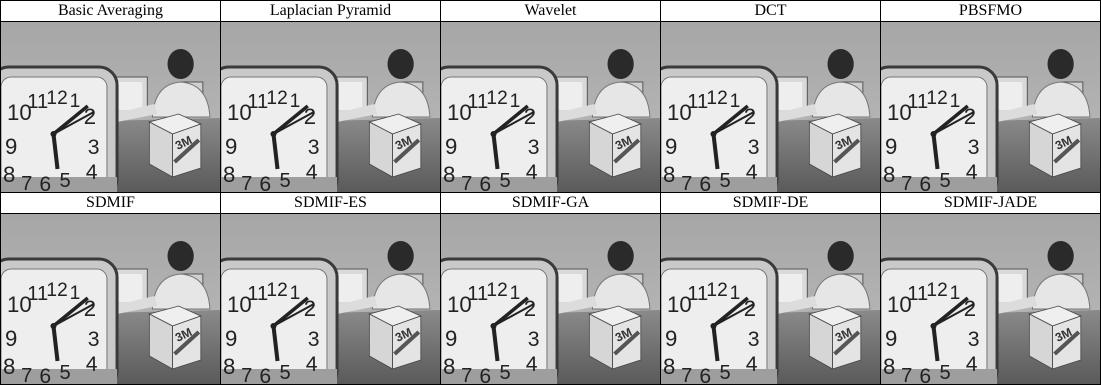 Image resolution: width=1101 pixels, height=385 pixels. Describe the element at coordinates (770, 11) in the screenshot. I see `method-caption: DCT` at that location.